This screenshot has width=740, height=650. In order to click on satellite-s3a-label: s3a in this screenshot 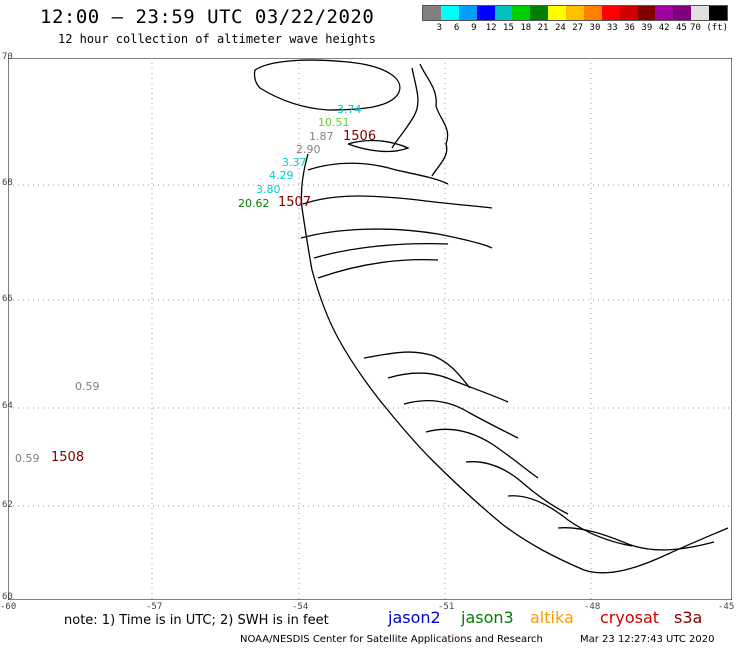, I will do `click(688, 617)`.